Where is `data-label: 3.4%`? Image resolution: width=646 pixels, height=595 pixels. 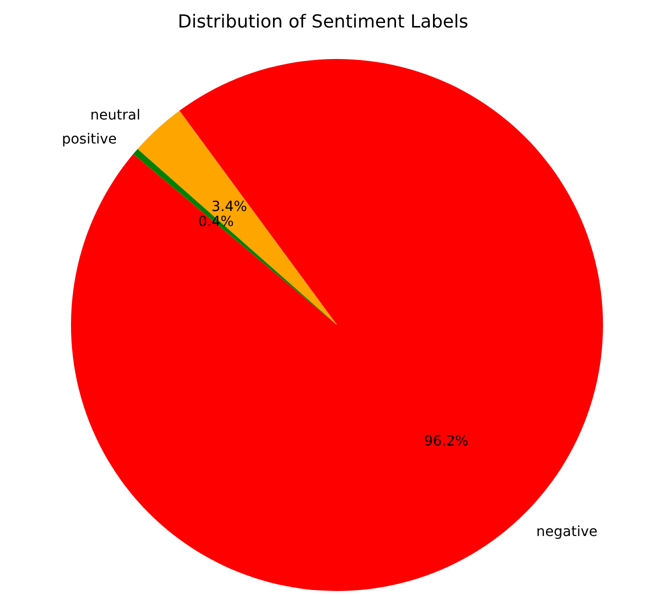 data-label: 3.4% is located at coordinates (230, 207).